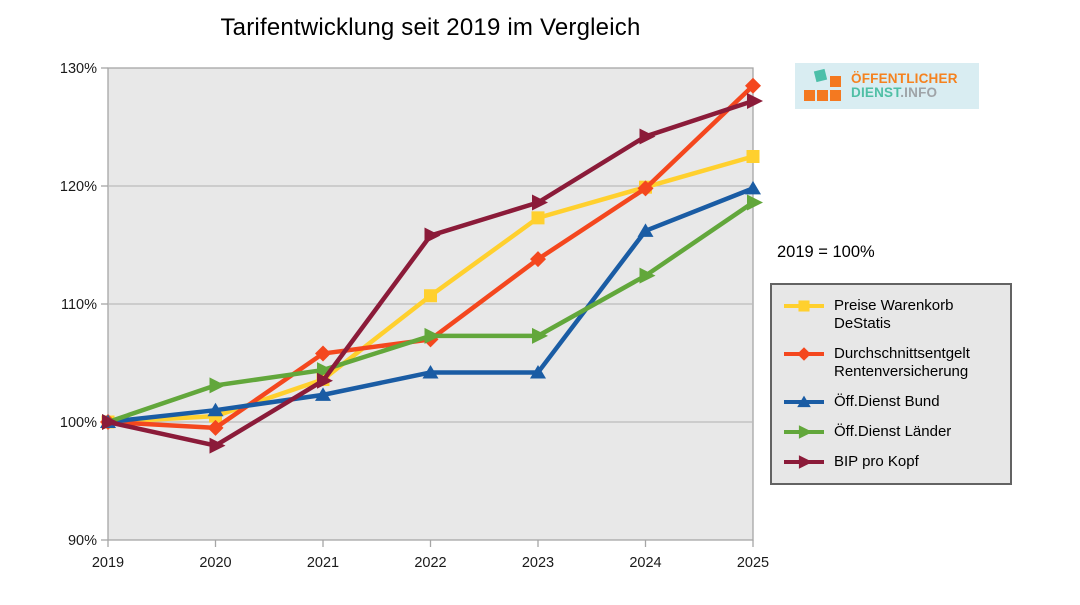 This screenshot has height=605, width=1080. I want to click on legend-item: Öff.Dienst Bund, so click(891, 402).